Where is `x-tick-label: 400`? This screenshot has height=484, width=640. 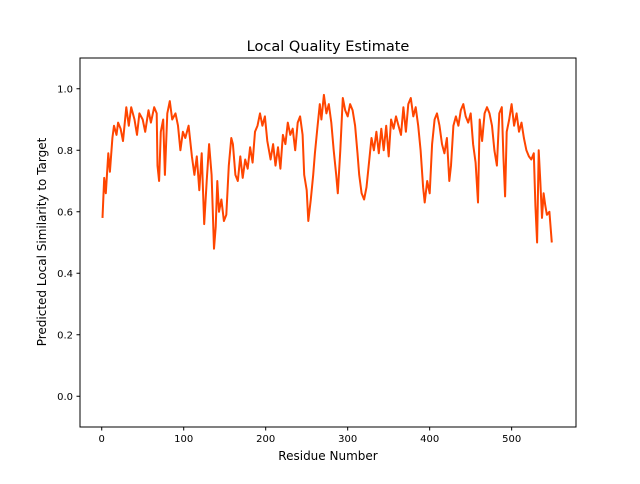 x-tick-label: 400 is located at coordinates (429, 439).